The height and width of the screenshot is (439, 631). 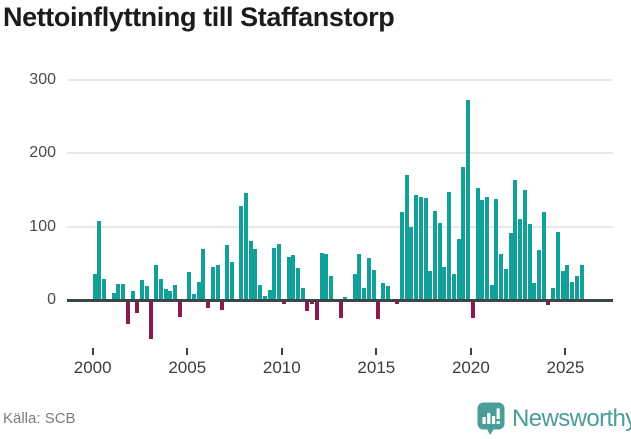 What do you see at coordinates (376, 351) in the screenshot?
I see `x-axis-tick-2015` at bounding box center [376, 351].